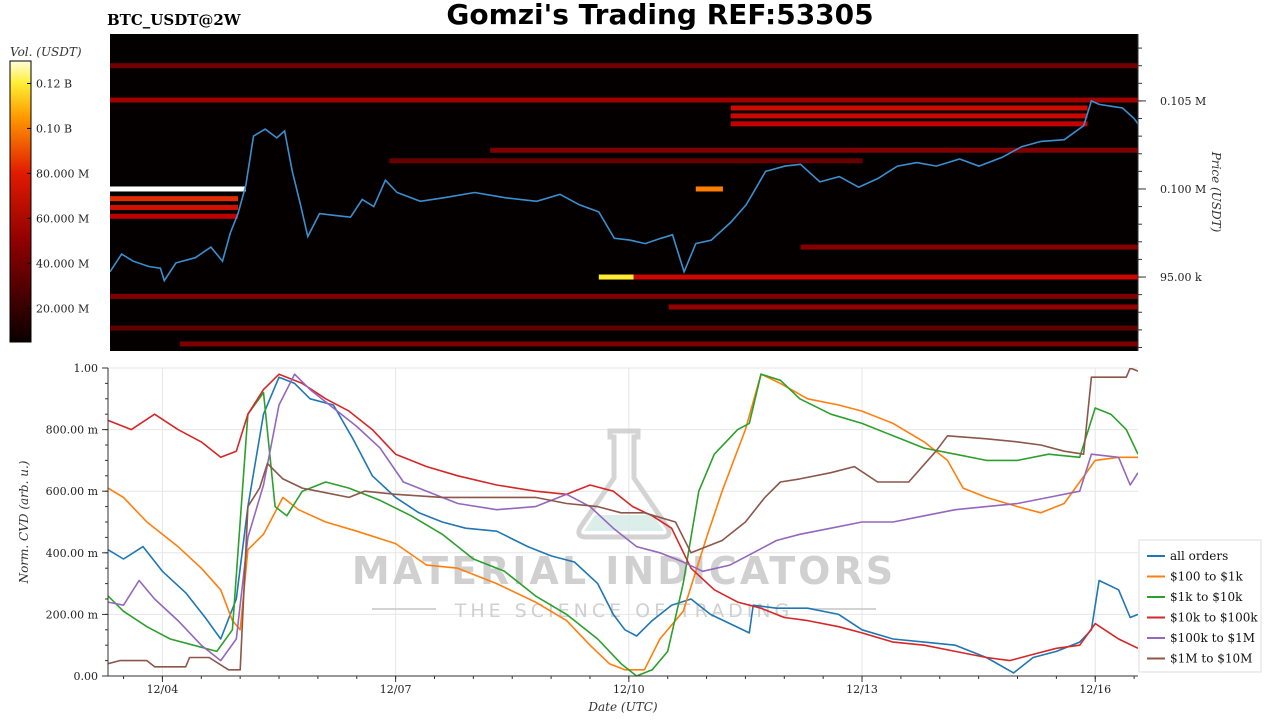  I want to click on cvd-x-axis-label: Date (UTC), so click(622, 707).